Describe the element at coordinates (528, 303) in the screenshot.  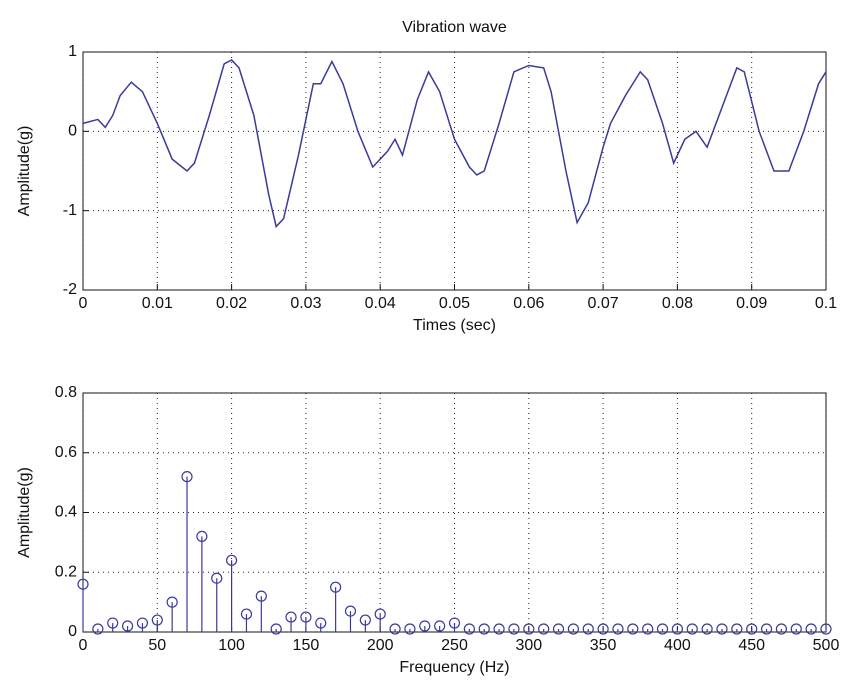
I see `x-tick-label: 0.06` at that location.